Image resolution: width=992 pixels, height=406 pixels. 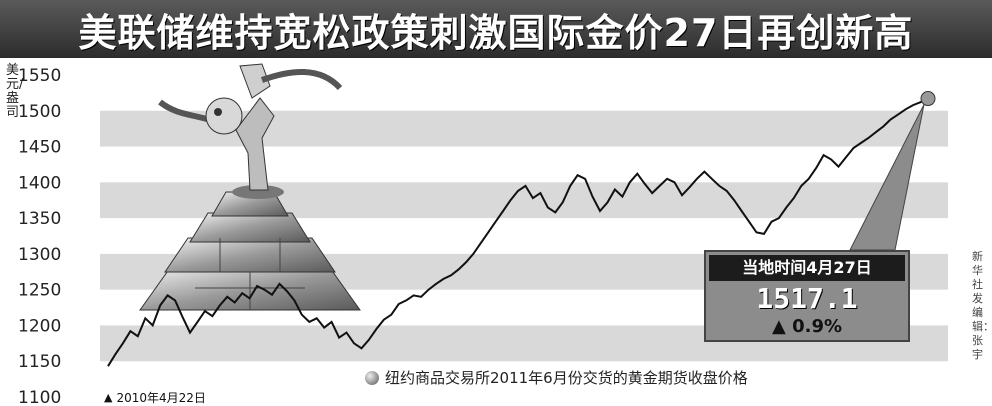 What do you see at coordinates (372, 377) in the screenshot?
I see `gold-dot-icon` at bounding box center [372, 377].